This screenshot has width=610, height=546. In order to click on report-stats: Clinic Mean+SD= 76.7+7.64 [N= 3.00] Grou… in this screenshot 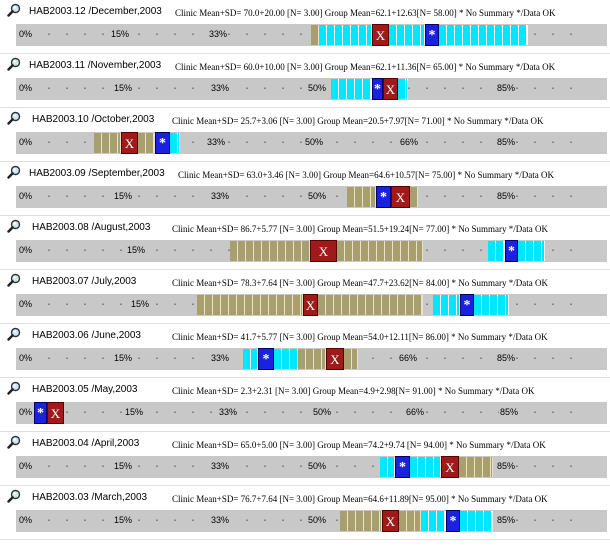, I will do `click(360, 499)`.